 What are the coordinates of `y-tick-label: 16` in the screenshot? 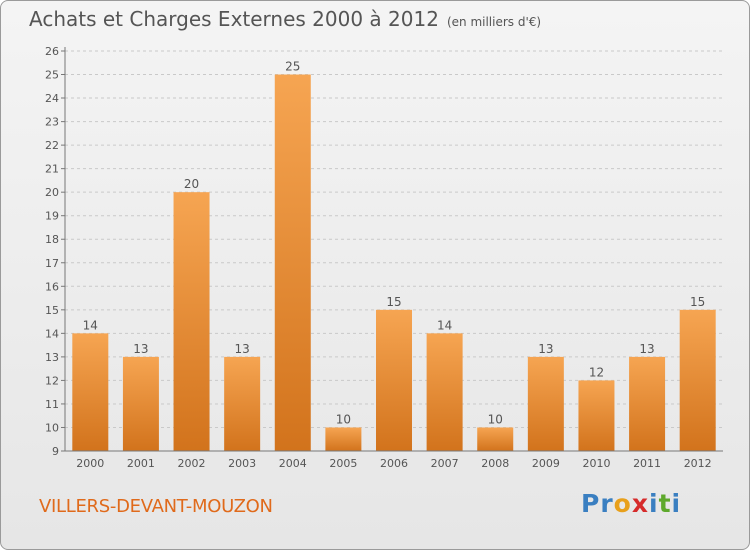 It's located at (52, 286).